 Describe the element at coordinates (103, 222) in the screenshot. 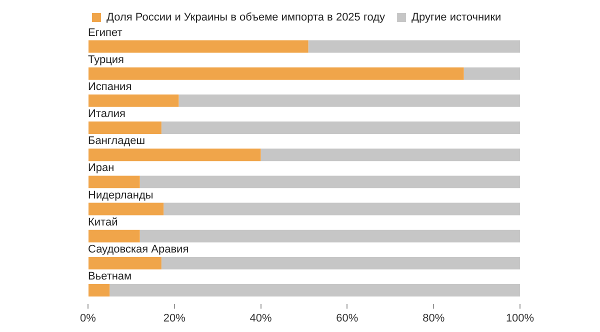

I see `y-tick-label: Китай` at that location.